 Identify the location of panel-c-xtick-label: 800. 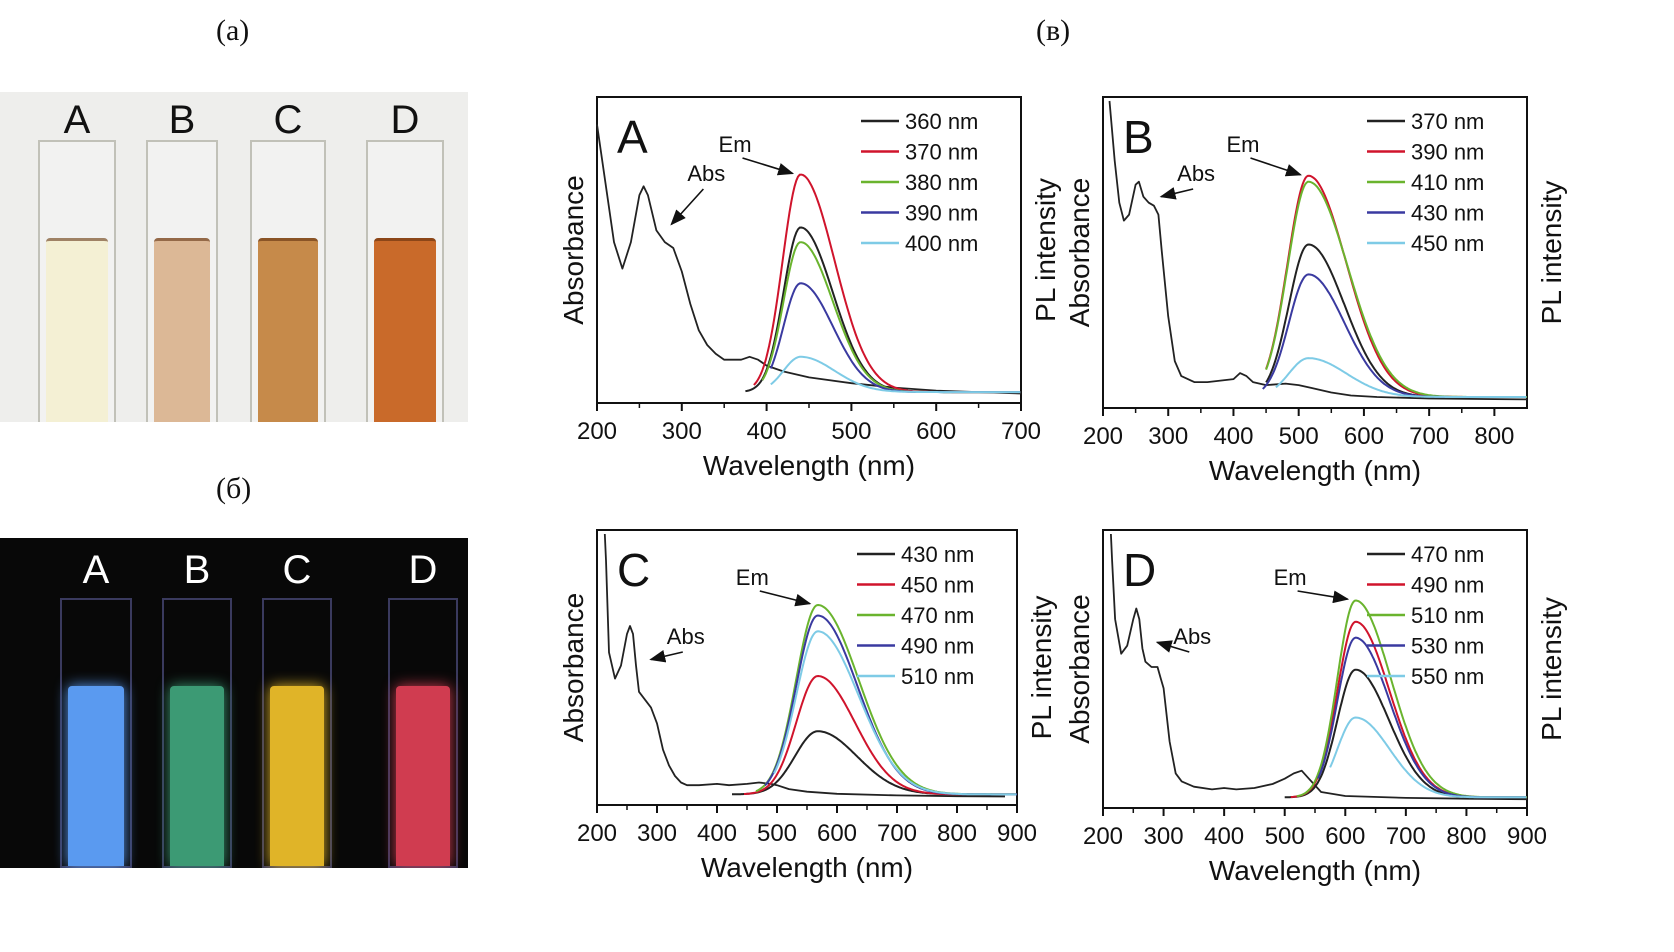
(957, 833).